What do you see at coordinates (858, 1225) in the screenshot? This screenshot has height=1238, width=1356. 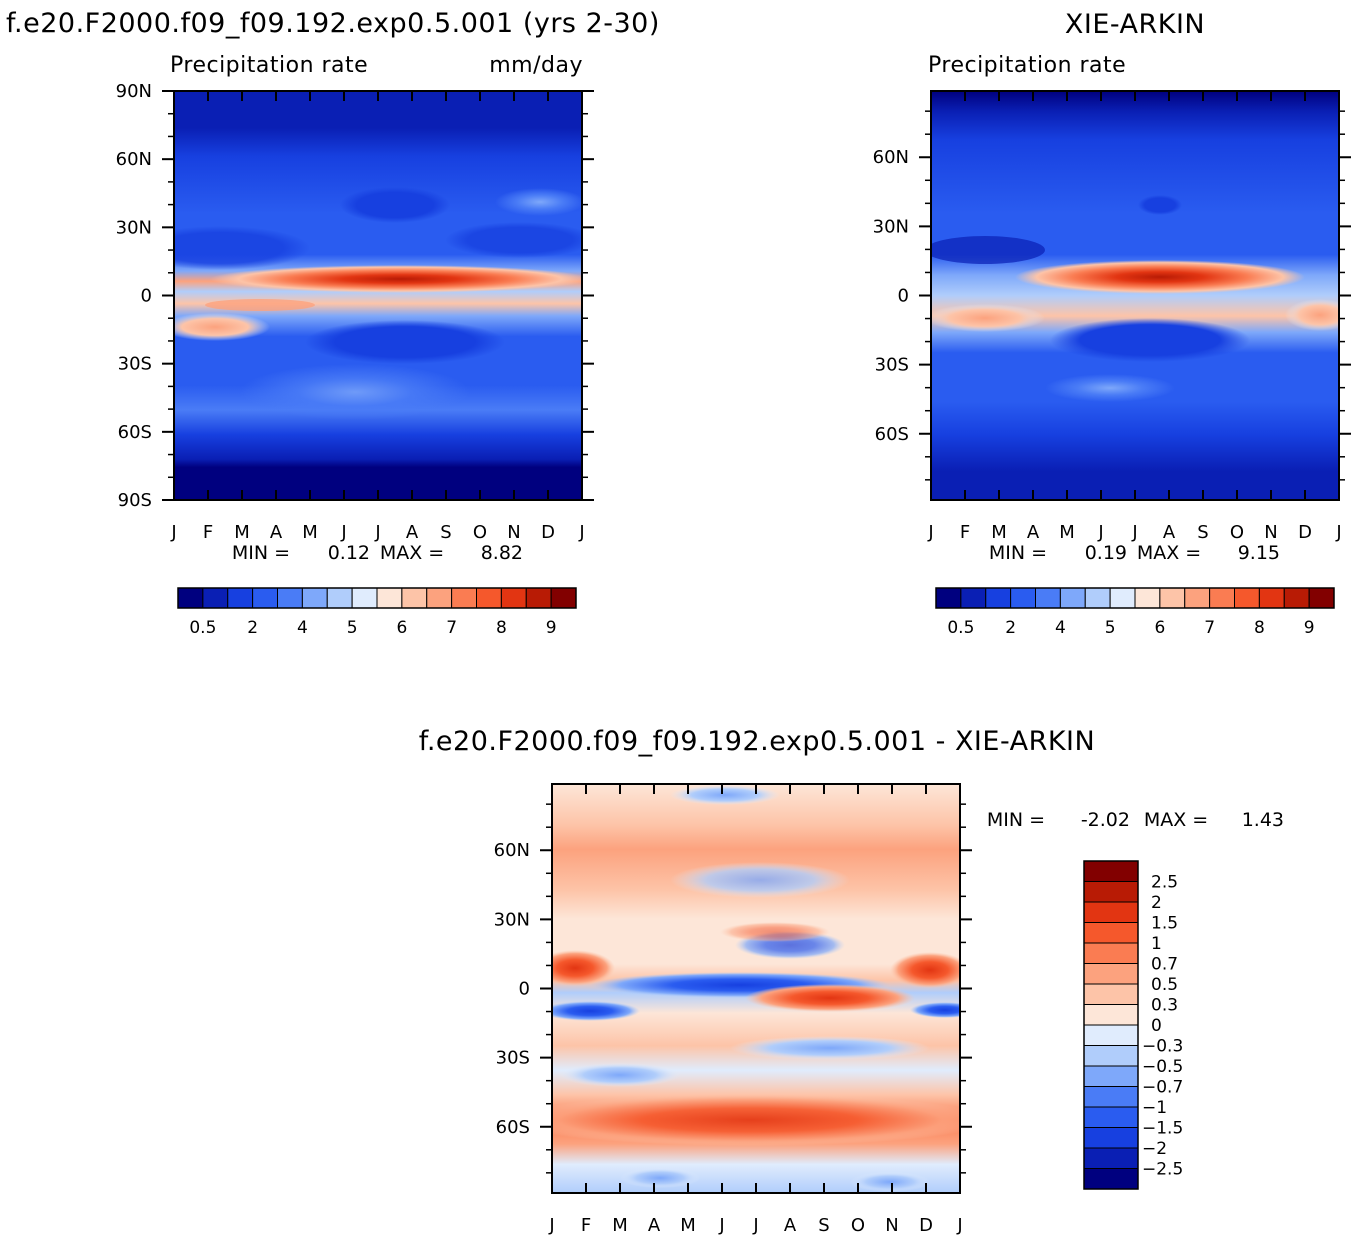 I see `x-tick-label: O` at bounding box center [858, 1225].